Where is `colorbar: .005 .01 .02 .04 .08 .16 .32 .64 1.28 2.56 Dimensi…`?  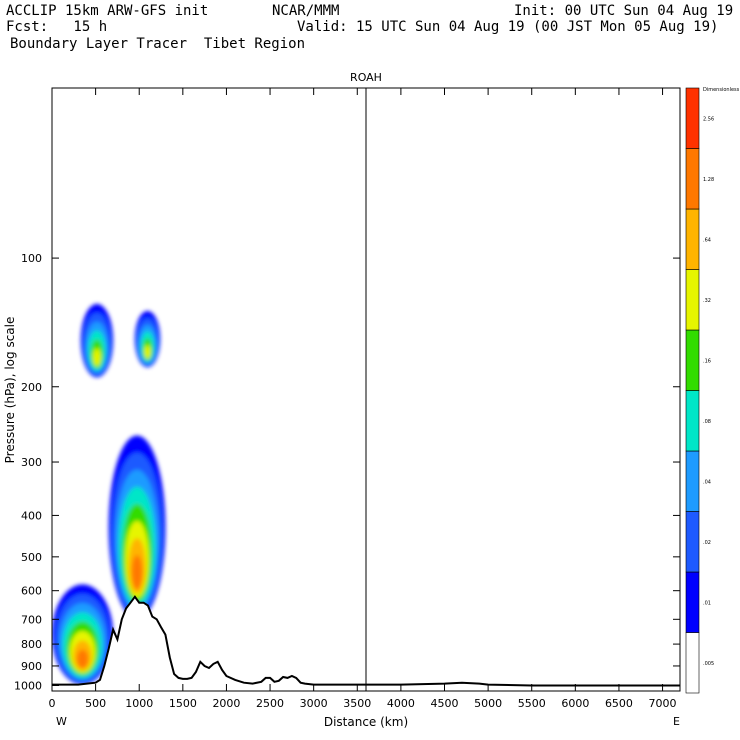
colorbar: .005 .01 .02 .04 .08 .16 .32 .64 1.28 2.56 Dimensi… is located at coordinates (712, 390).